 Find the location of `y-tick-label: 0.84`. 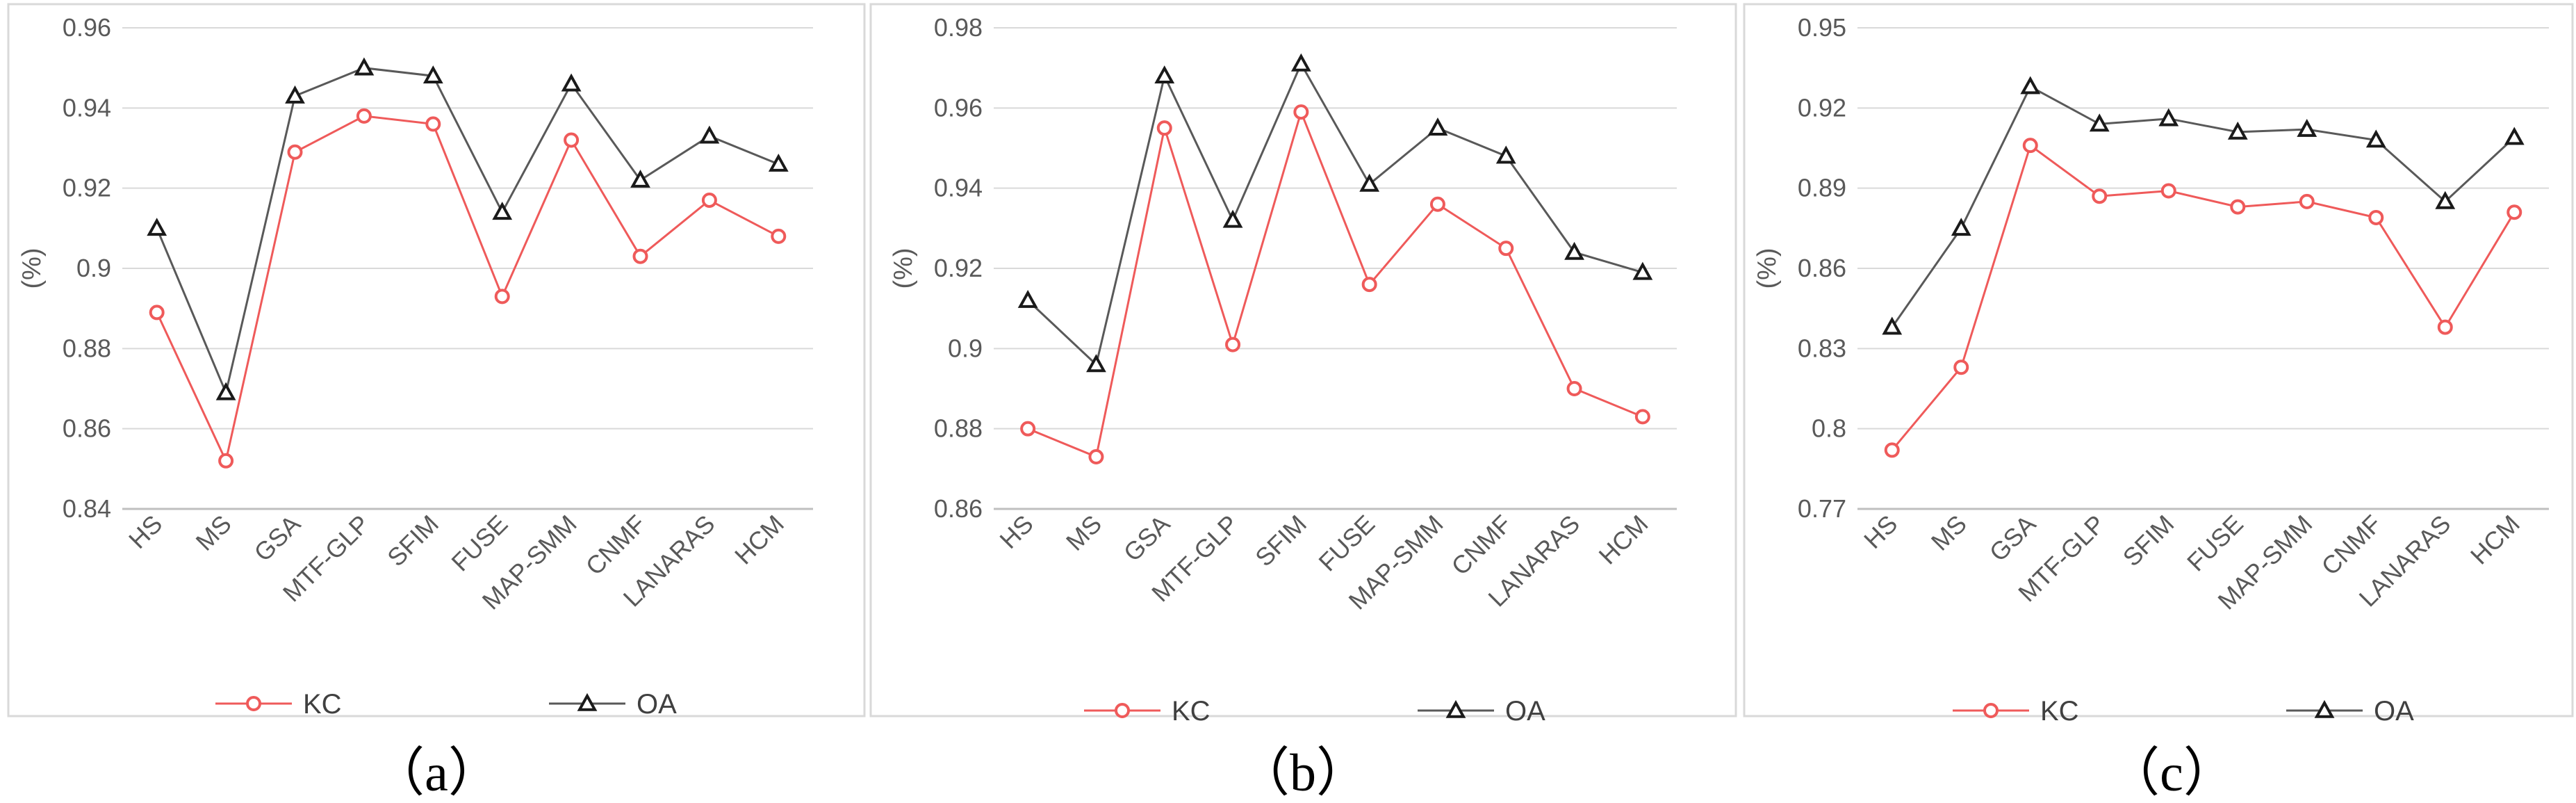

y-tick-label: 0.84 is located at coordinates (87, 508).